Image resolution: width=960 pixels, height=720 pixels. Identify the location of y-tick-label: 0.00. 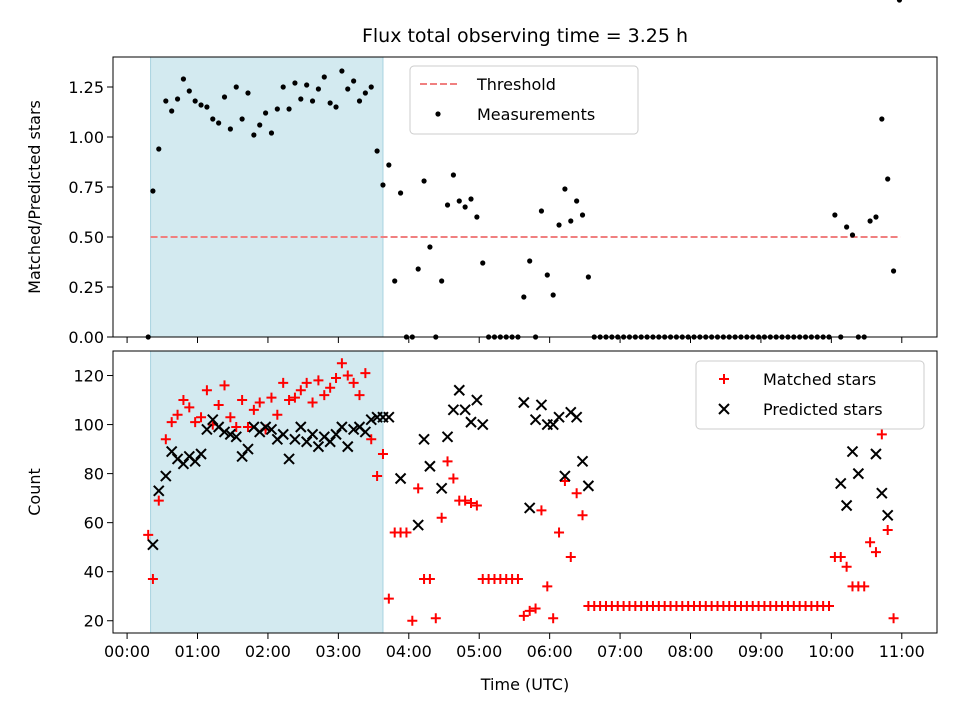
(86, 337).